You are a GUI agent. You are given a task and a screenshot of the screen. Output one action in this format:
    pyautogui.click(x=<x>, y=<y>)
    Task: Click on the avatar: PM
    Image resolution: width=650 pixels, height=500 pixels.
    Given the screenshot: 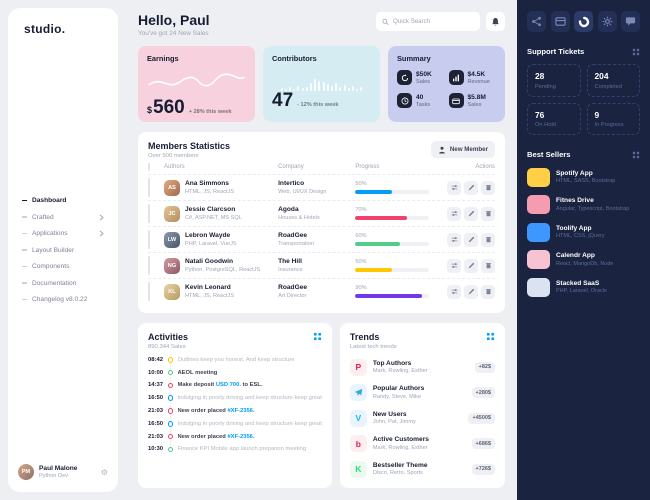 What is the action you would take?
    pyautogui.click(x=26, y=472)
    